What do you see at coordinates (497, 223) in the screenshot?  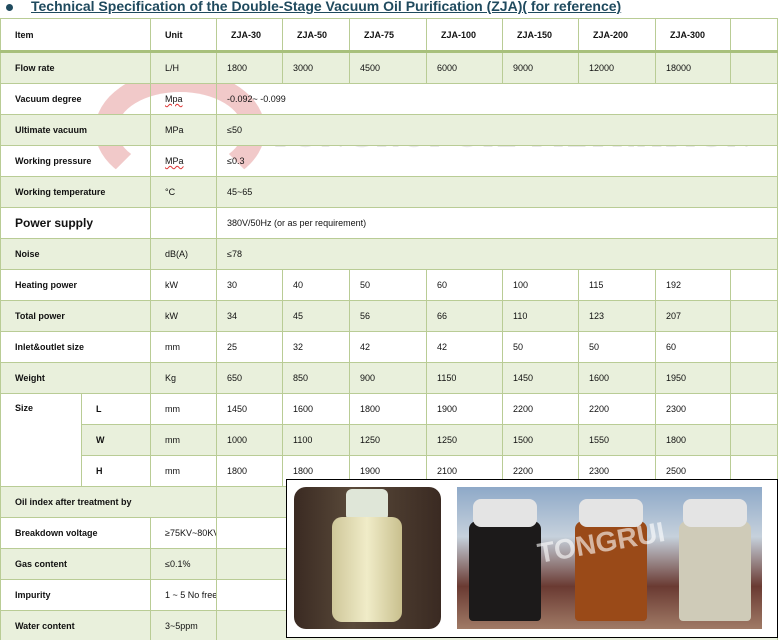 I see `value-cell: 380V/50Hz (or as per requirement)` at bounding box center [497, 223].